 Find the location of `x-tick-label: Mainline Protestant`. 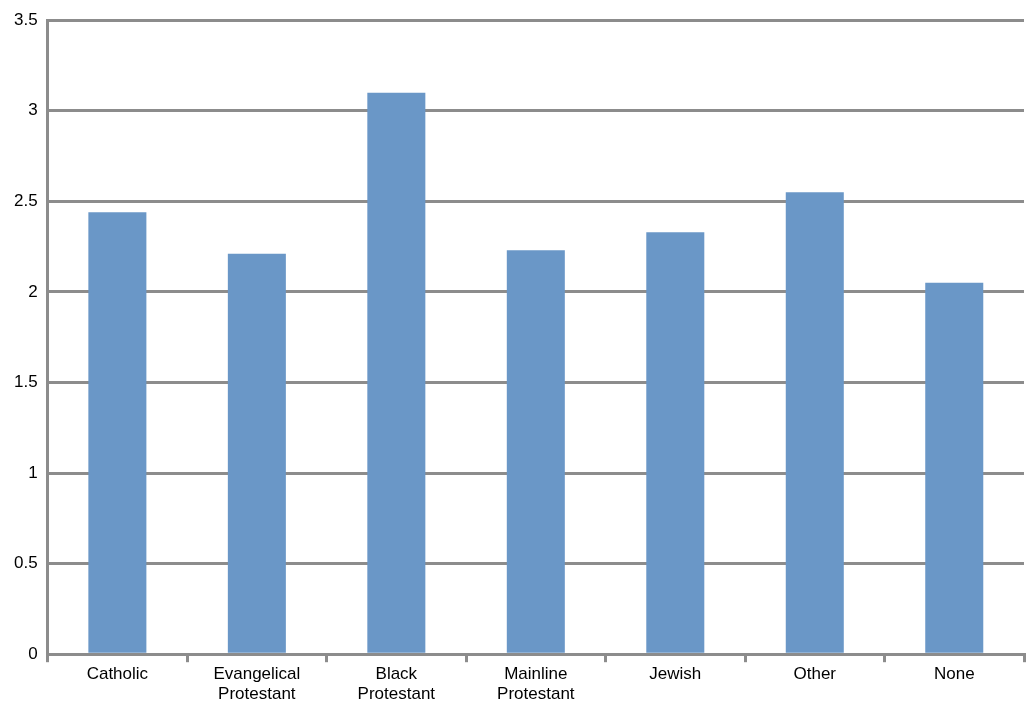

x-tick-label: Mainline Protestant is located at coordinates (536, 684).